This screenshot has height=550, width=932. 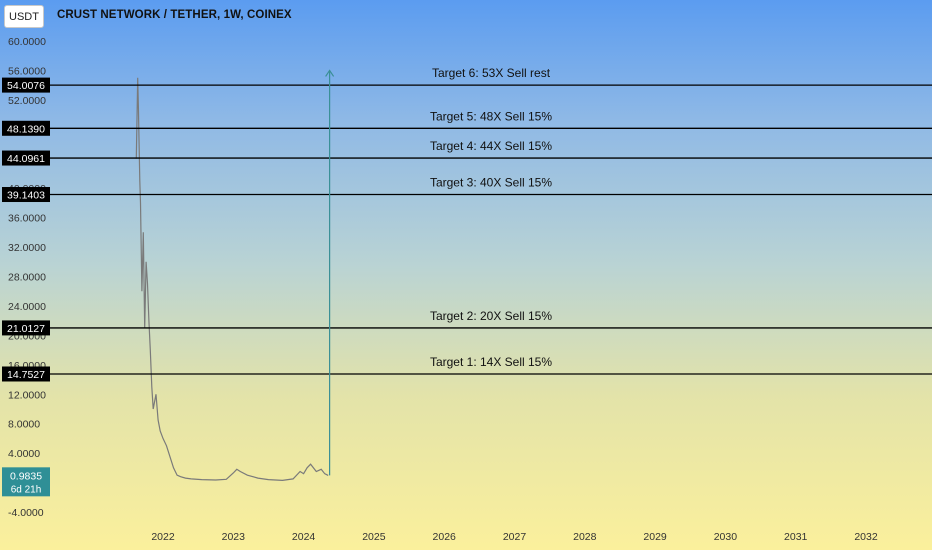 What do you see at coordinates (491, 316) in the screenshot?
I see `target-label: Target 2: 20X Sell 15%` at bounding box center [491, 316].